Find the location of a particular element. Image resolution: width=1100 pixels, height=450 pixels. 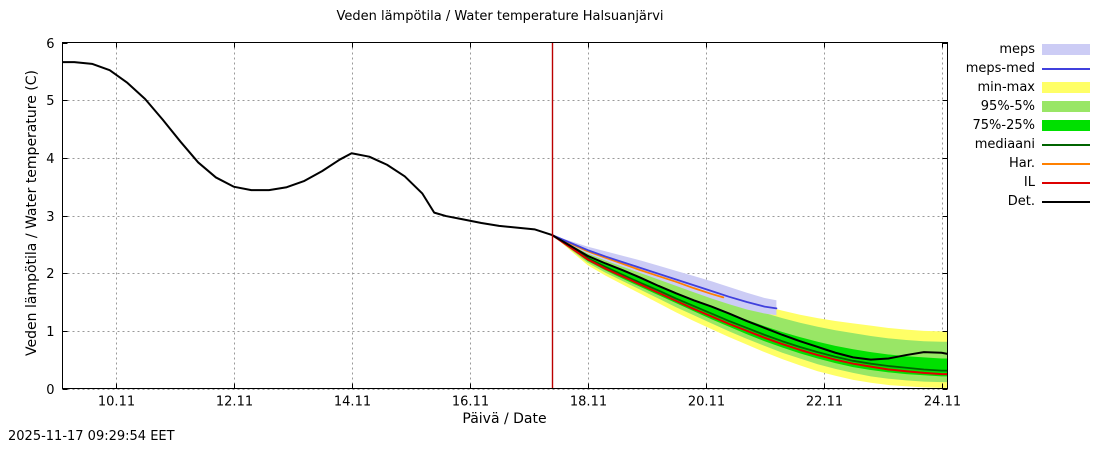

x-tick-label: 20.11 is located at coordinates (706, 402).